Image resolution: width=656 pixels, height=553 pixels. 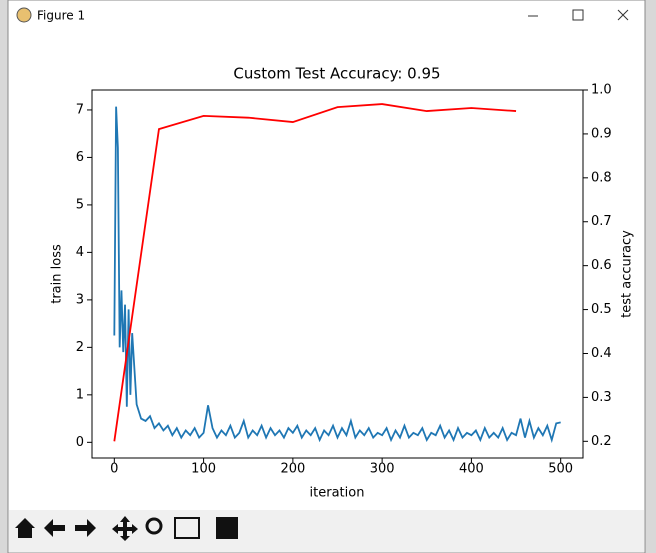 What do you see at coordinates (601, 221) in the screenshot?
I see `y2-tick-label: 0.7` at bounding box center [601, 221].